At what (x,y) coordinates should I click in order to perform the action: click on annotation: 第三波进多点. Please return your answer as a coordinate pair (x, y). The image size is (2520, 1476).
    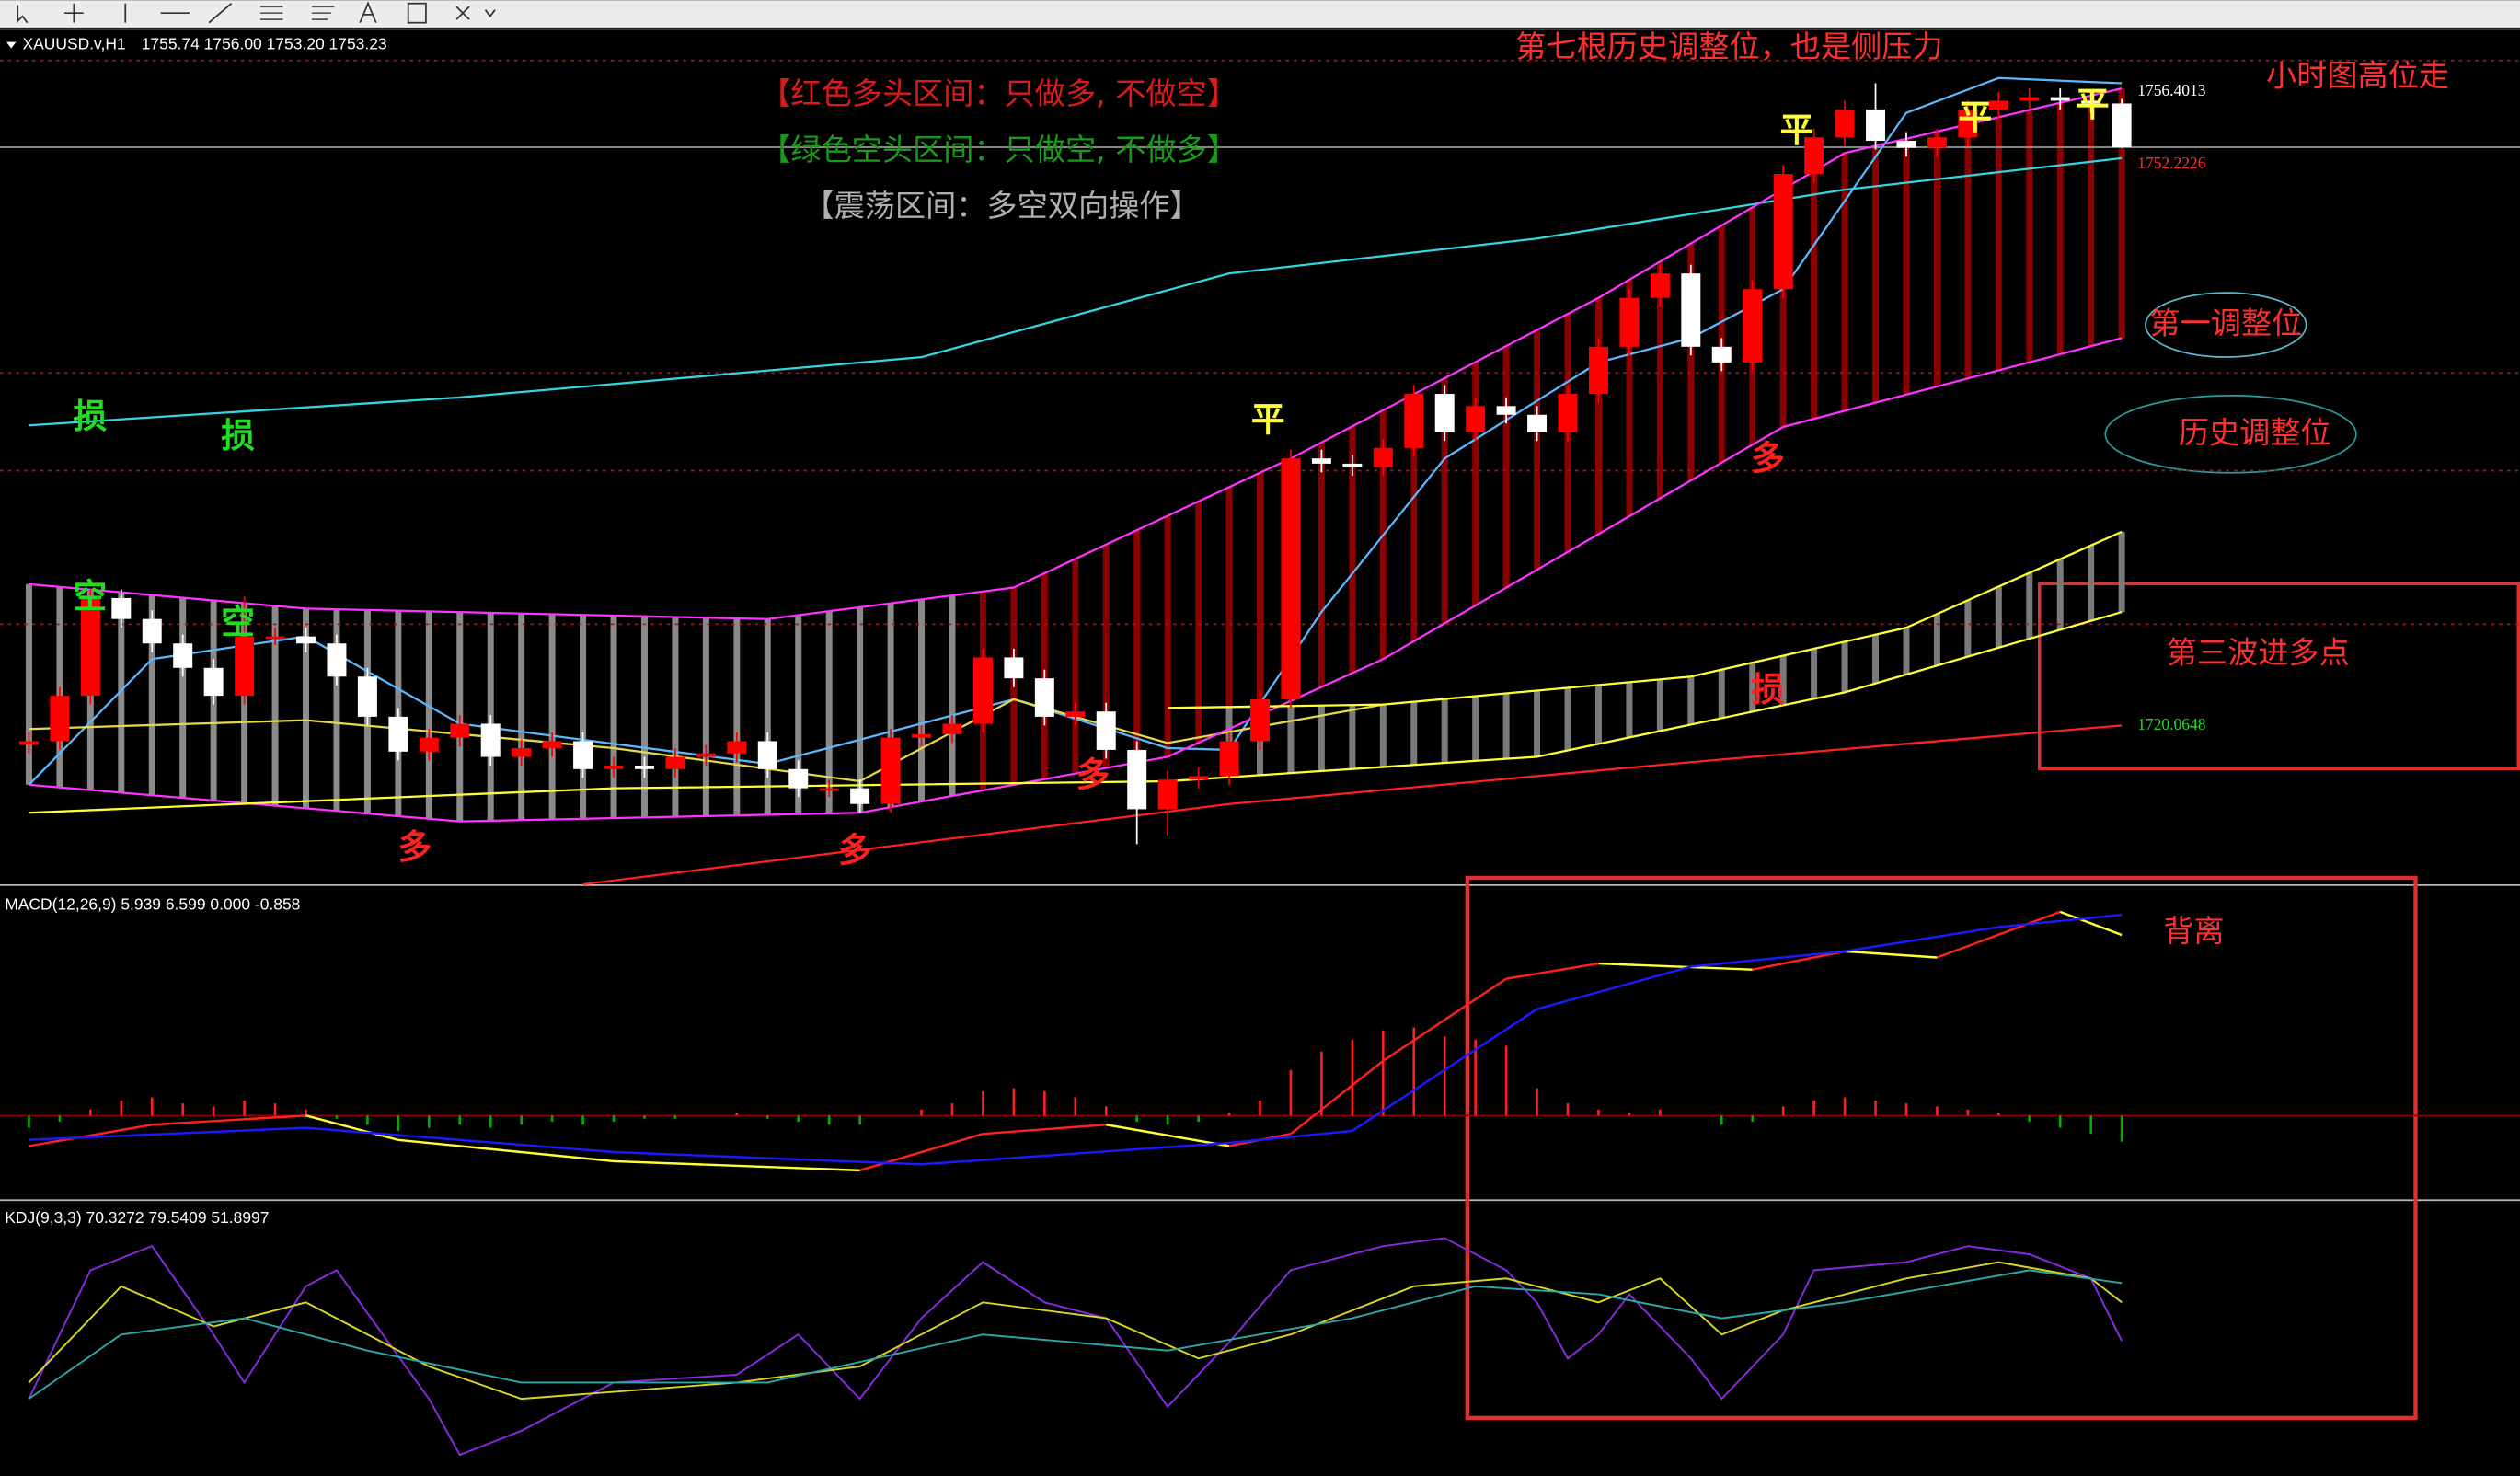
    Looking at the image, I should click on (2258, 653).